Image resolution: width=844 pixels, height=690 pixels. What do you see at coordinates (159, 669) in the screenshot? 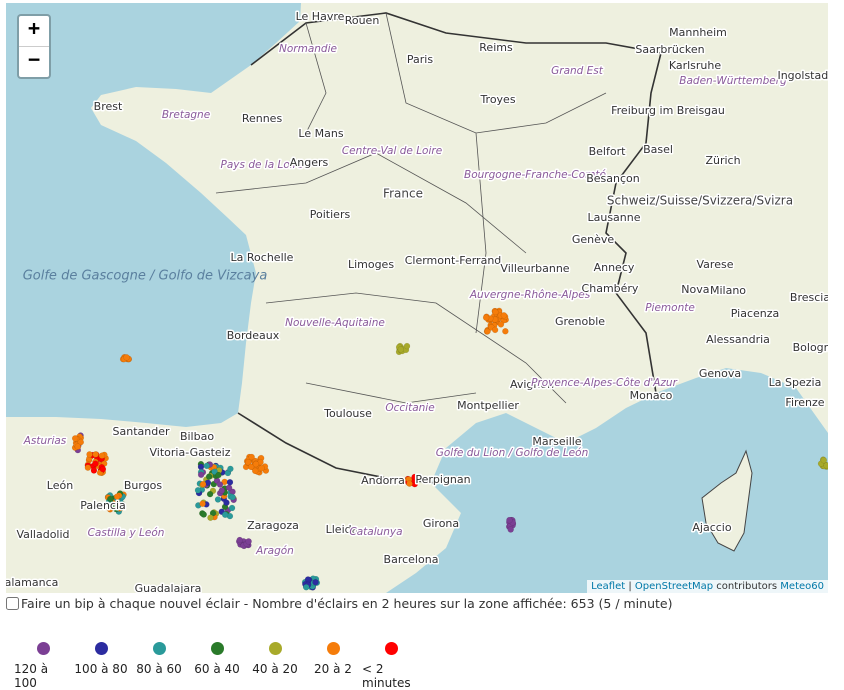
I see `legend-label: 80 à 60` at bounding box center [159, 669].